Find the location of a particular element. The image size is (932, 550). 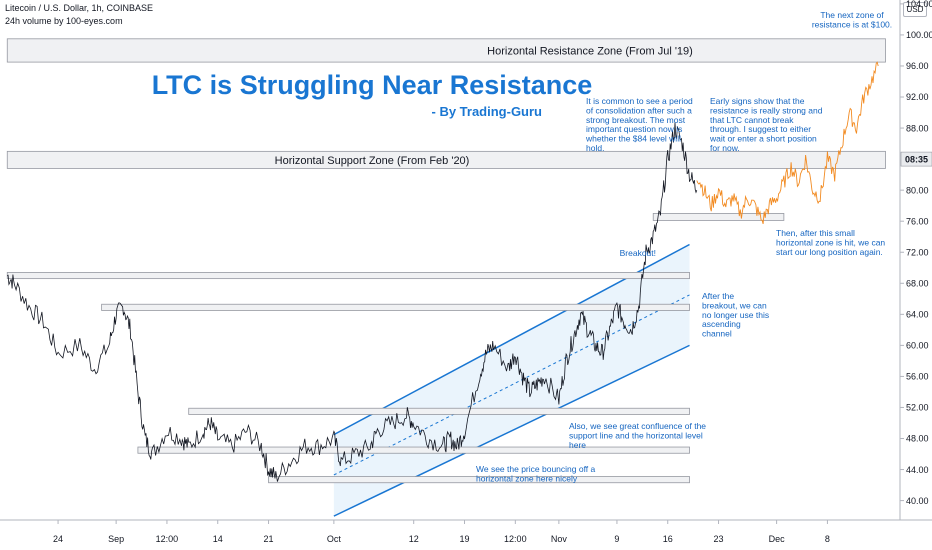

annotation-line: start our long position again. is located at coordinates (829, 252).